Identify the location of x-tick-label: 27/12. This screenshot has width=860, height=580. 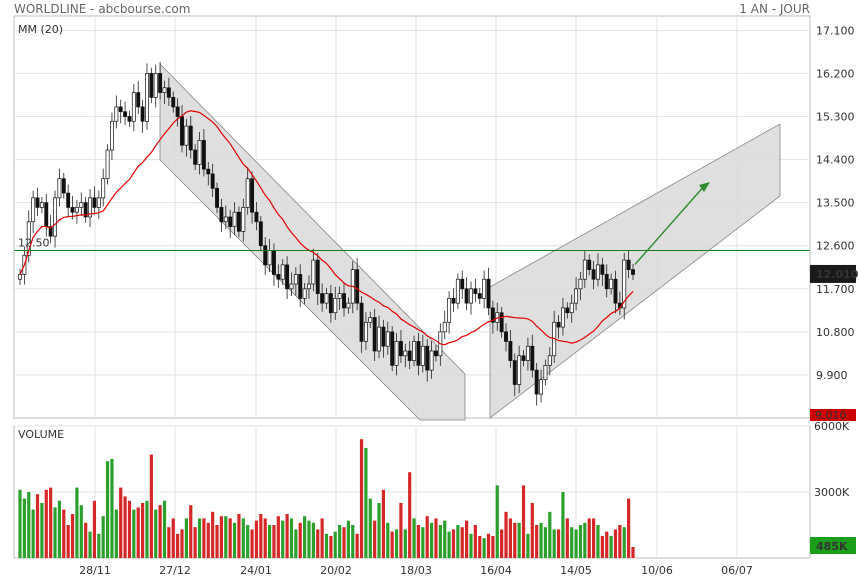
(175, 570).